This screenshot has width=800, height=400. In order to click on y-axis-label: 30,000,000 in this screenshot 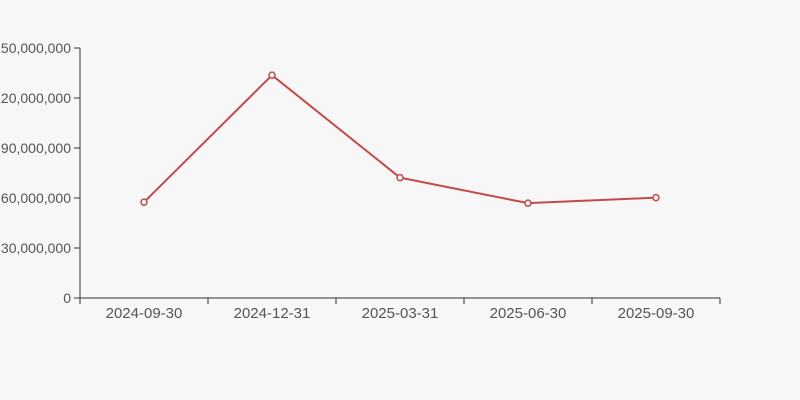, I will do `click(36, 248)`.